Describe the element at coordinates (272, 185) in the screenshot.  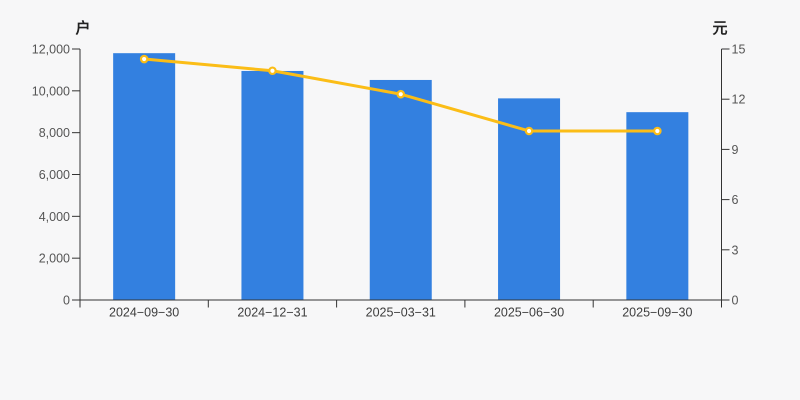
I see `bar-2024−12−31` at that location.